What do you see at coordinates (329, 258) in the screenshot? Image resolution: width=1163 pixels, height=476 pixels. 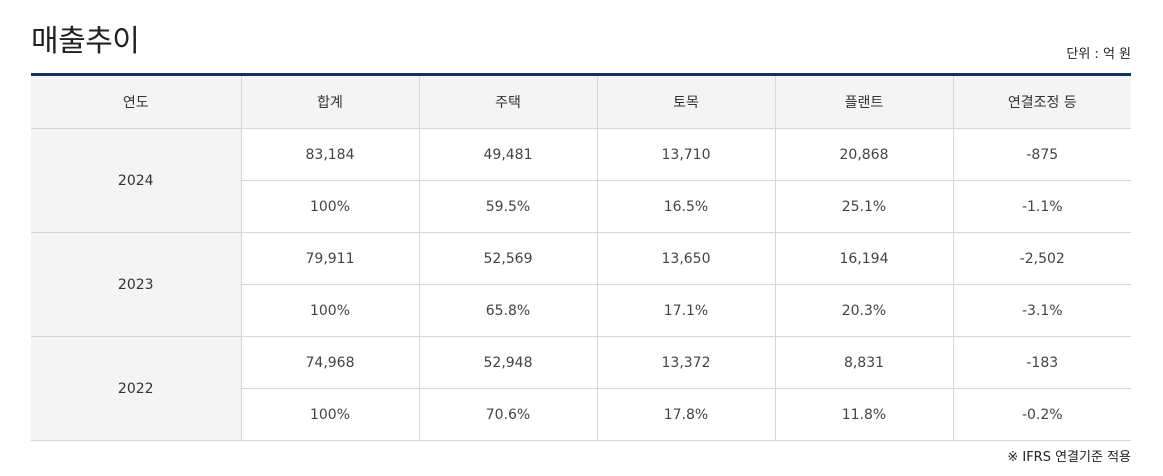 I see `total-amount-cell: 79,911` at bounding box center [329, 258].